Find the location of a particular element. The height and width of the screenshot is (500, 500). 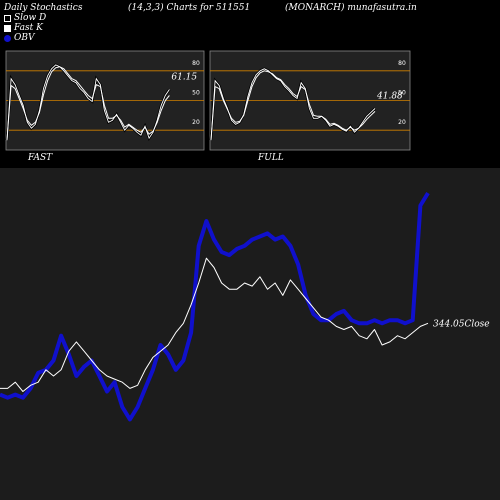

full-panel-label: FULL is located at coordinates (271, 158).